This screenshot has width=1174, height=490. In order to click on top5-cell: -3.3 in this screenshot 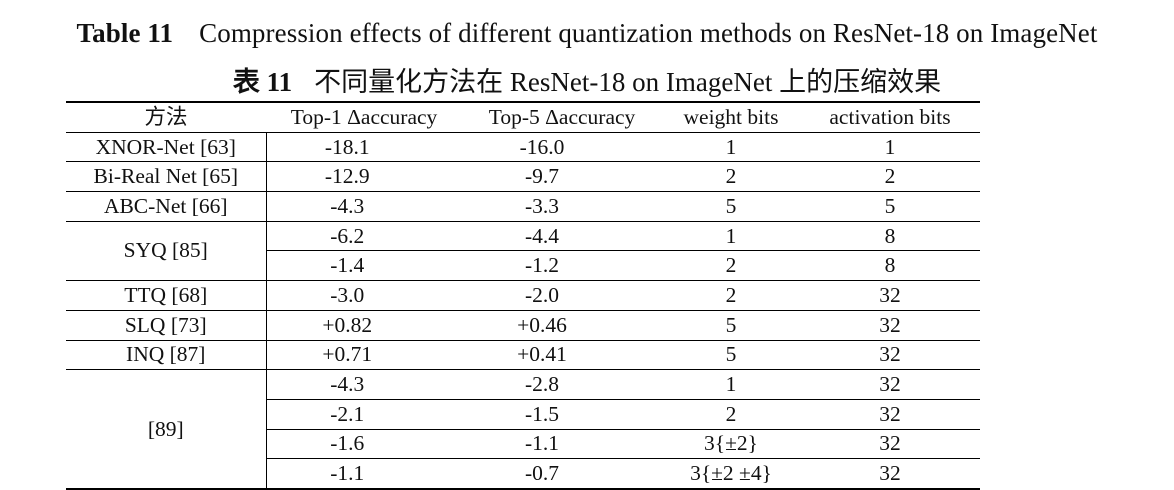, I will do `click(542, 205)`.